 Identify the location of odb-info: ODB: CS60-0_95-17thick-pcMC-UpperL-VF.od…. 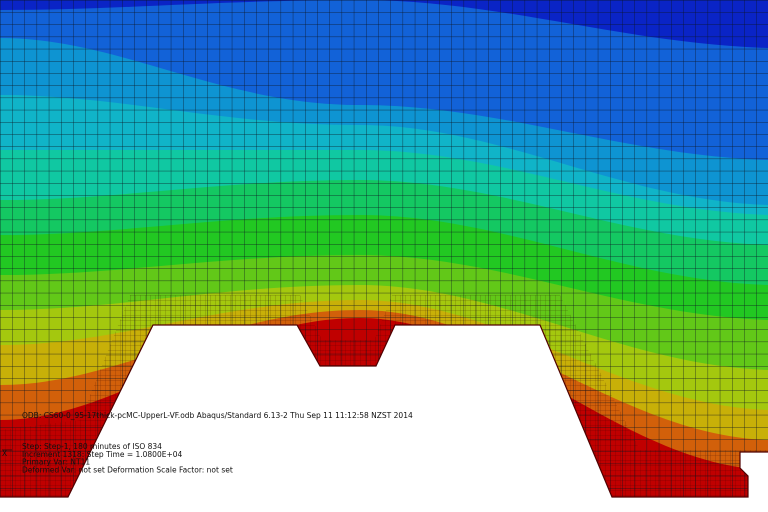
(217, 415).